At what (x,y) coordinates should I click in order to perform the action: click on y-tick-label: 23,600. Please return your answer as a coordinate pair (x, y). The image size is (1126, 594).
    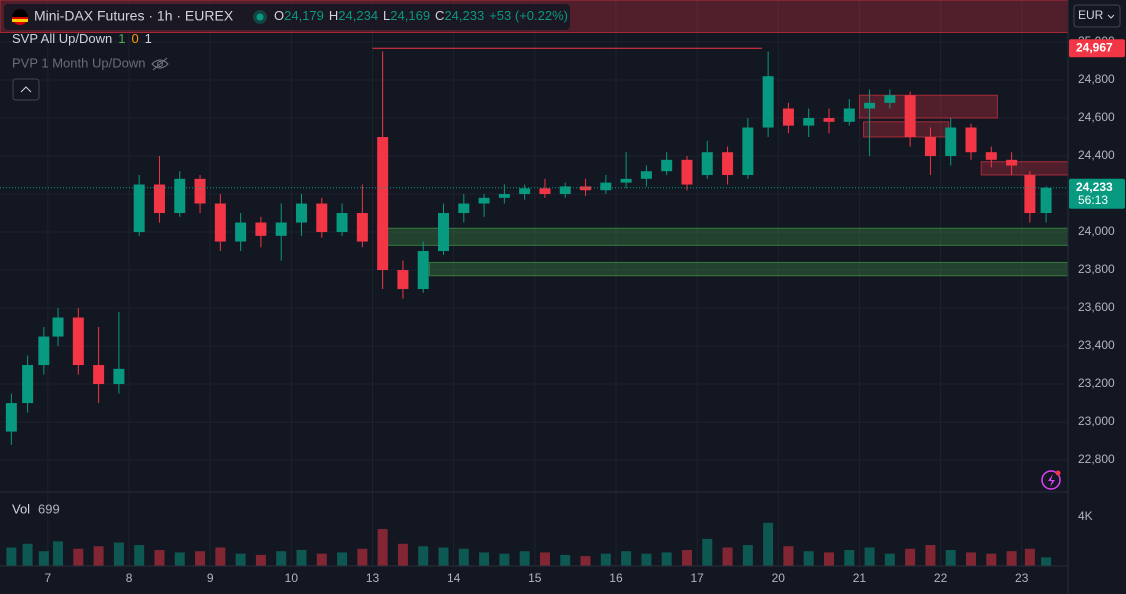
    Looking at the image, I should click on (1096, 307).